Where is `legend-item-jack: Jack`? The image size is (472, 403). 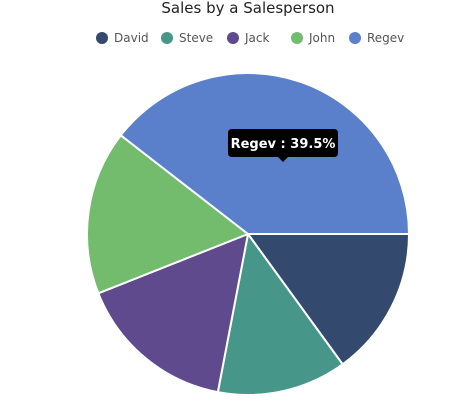 legend-item-jack: Jack is located at coordinates (248, 38).